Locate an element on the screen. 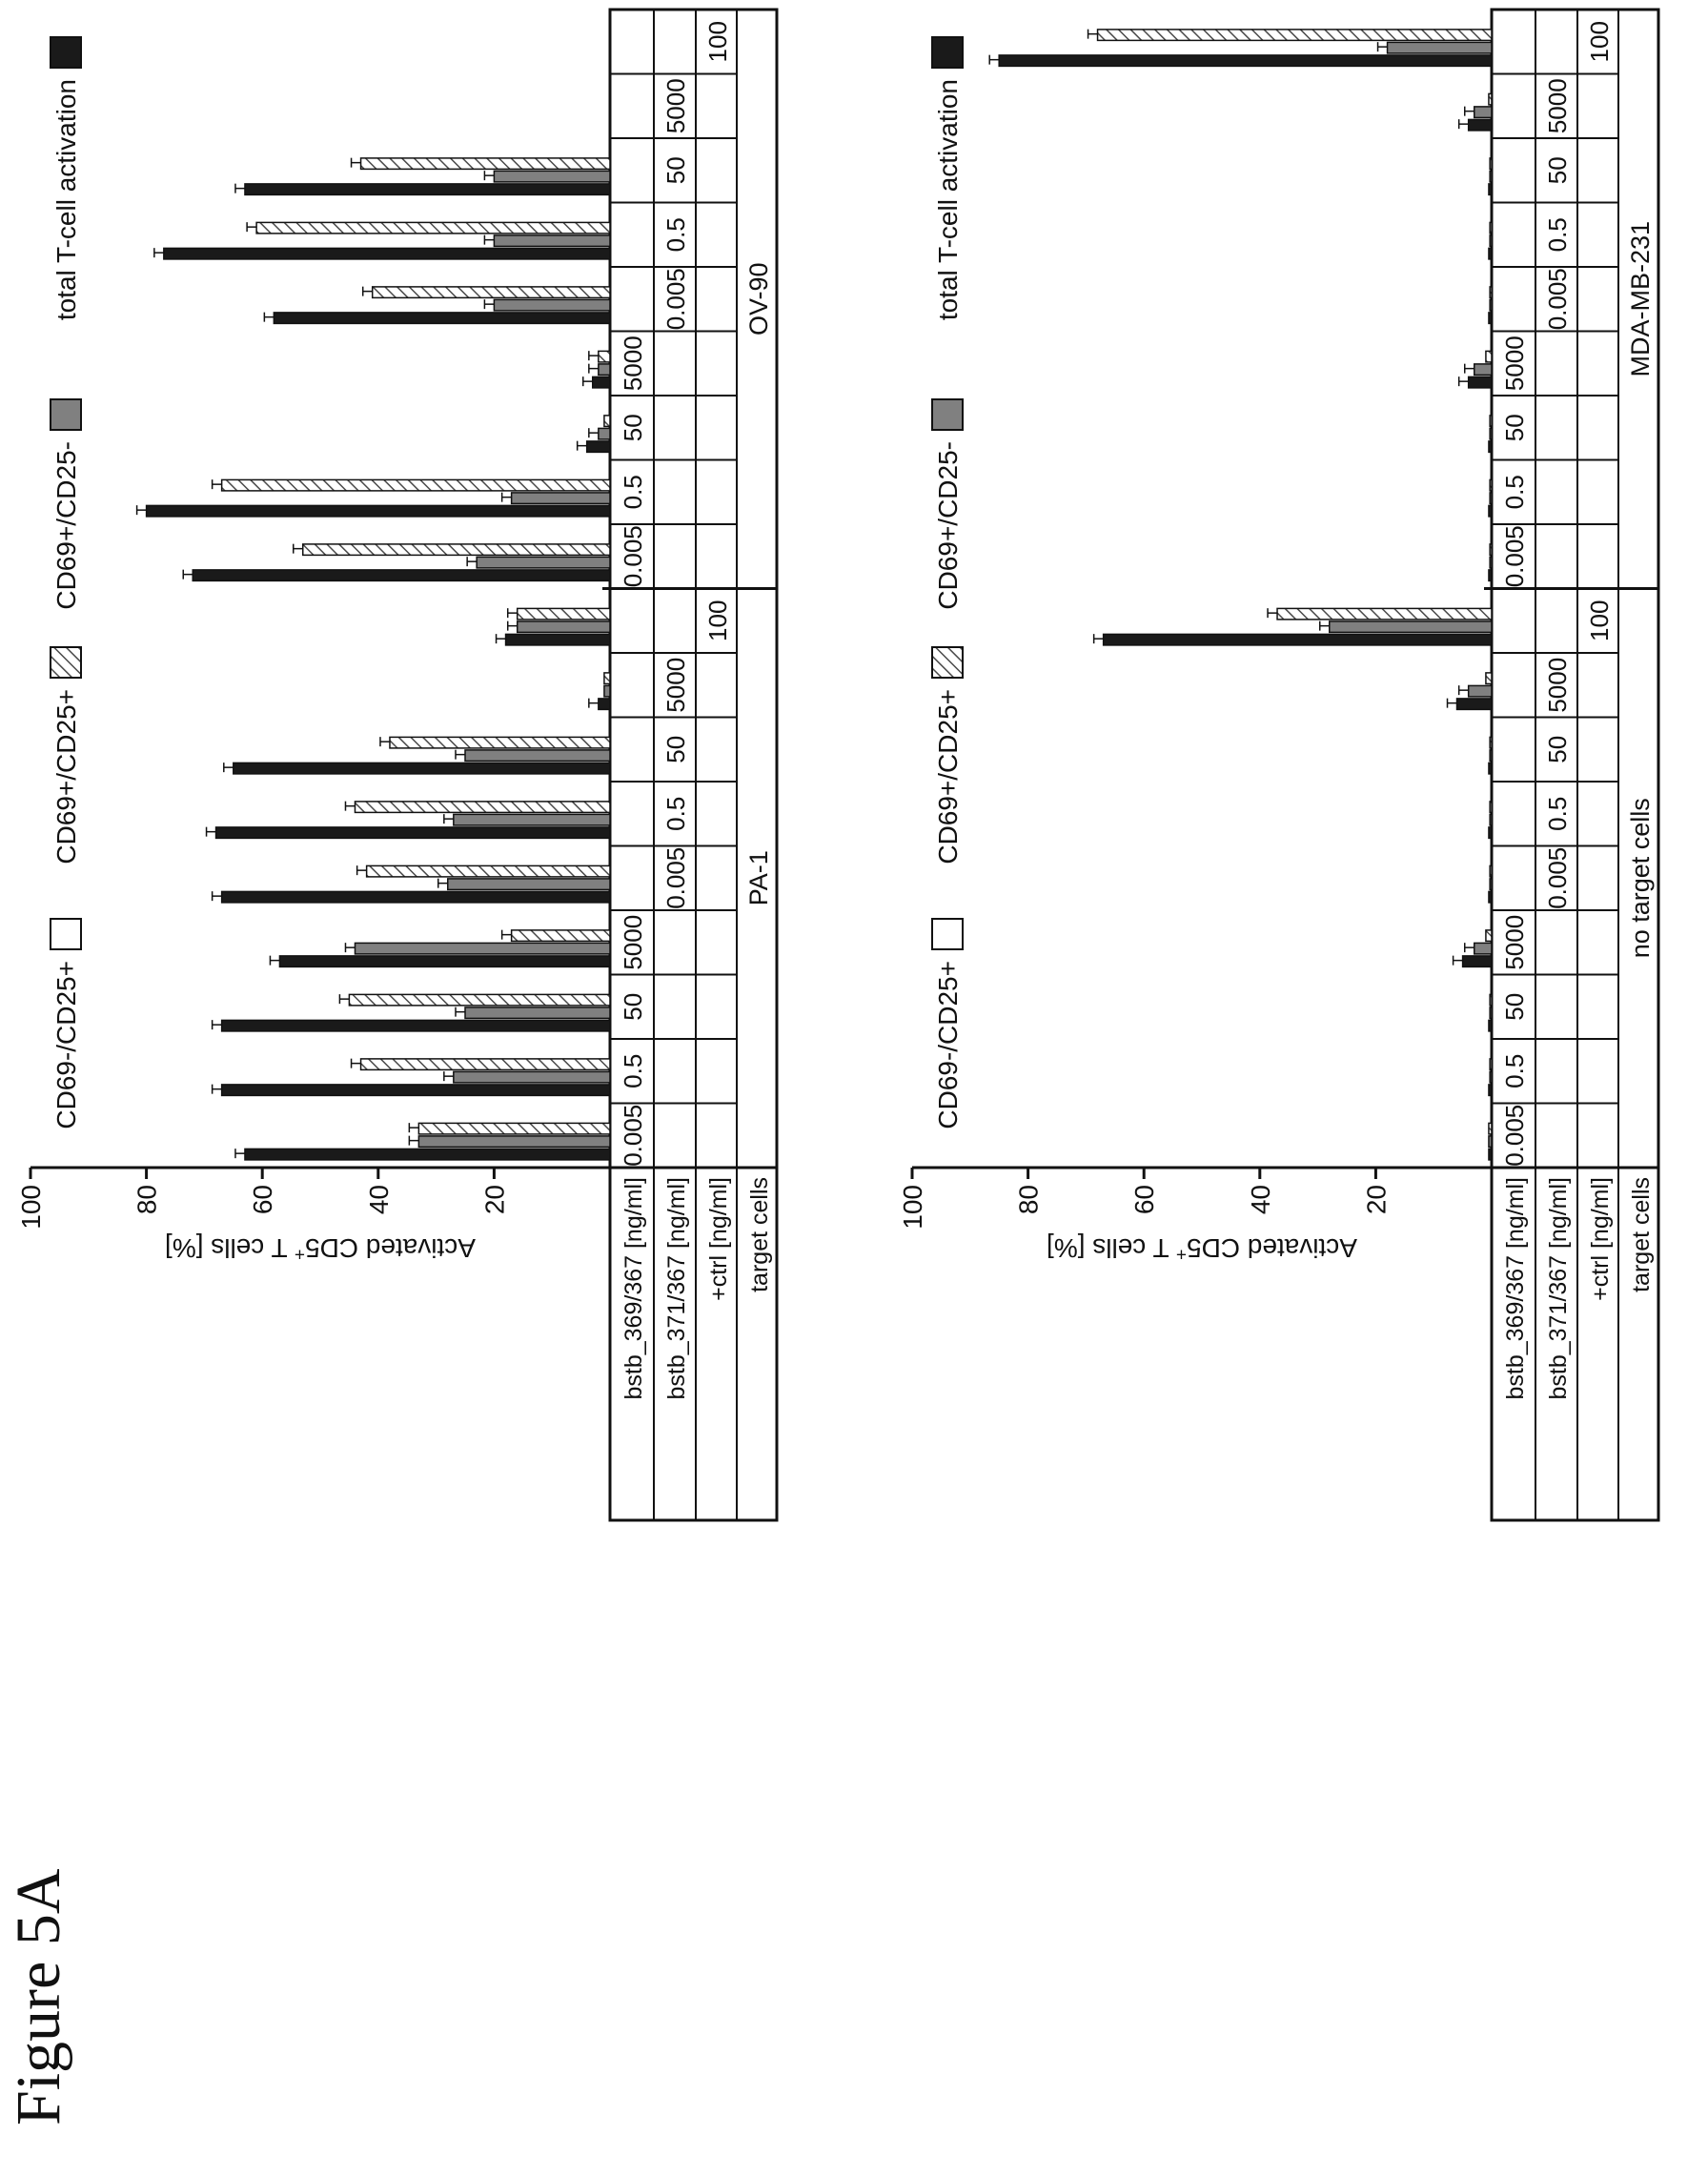 The width and height of the screenshot is (1708, 2176). target-cell-label: MDA-MB-231 is located at coordinates (1641, 299).